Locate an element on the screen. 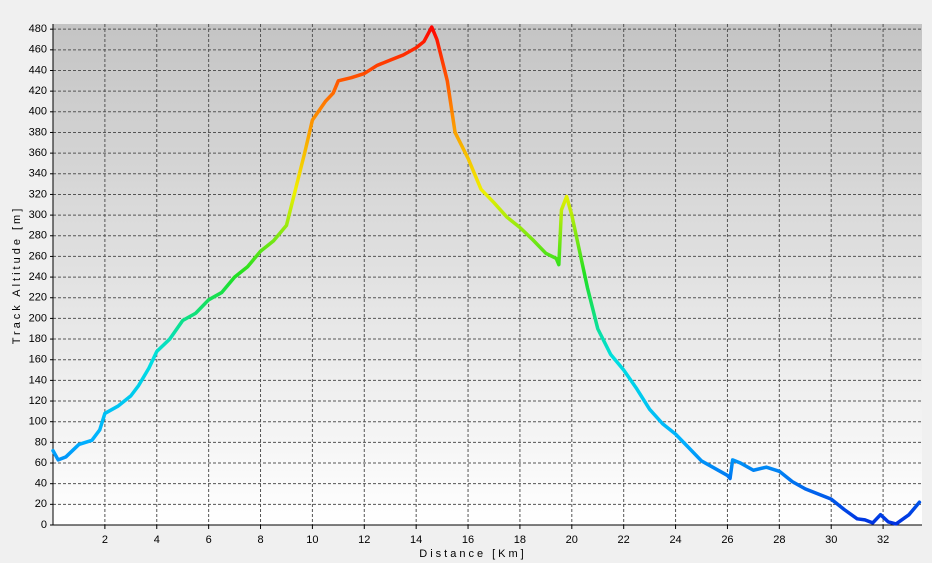  y-tick-label: 460 is located at coordinates (38, 50).